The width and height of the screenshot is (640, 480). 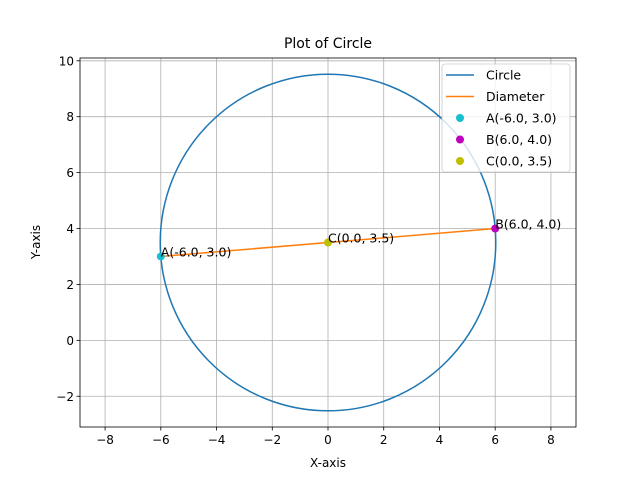 I want to click on legend-entry-label: Circle, so click(x=503, y=75).